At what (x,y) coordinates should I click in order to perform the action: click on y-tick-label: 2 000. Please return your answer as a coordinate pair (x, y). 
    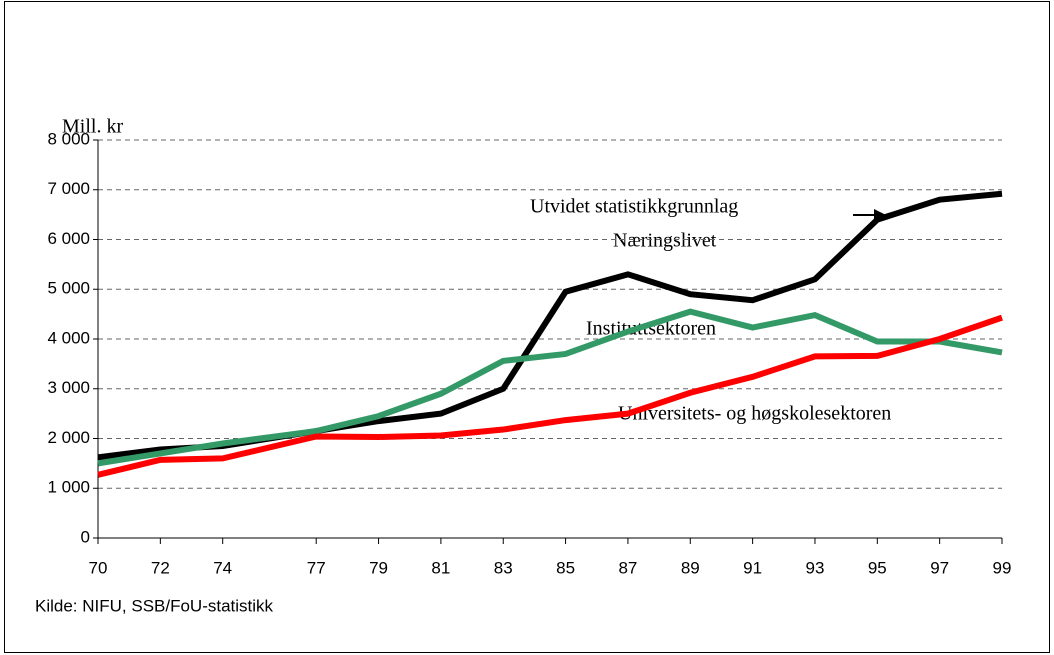
    Looking at the image, I should click on (68, 437).